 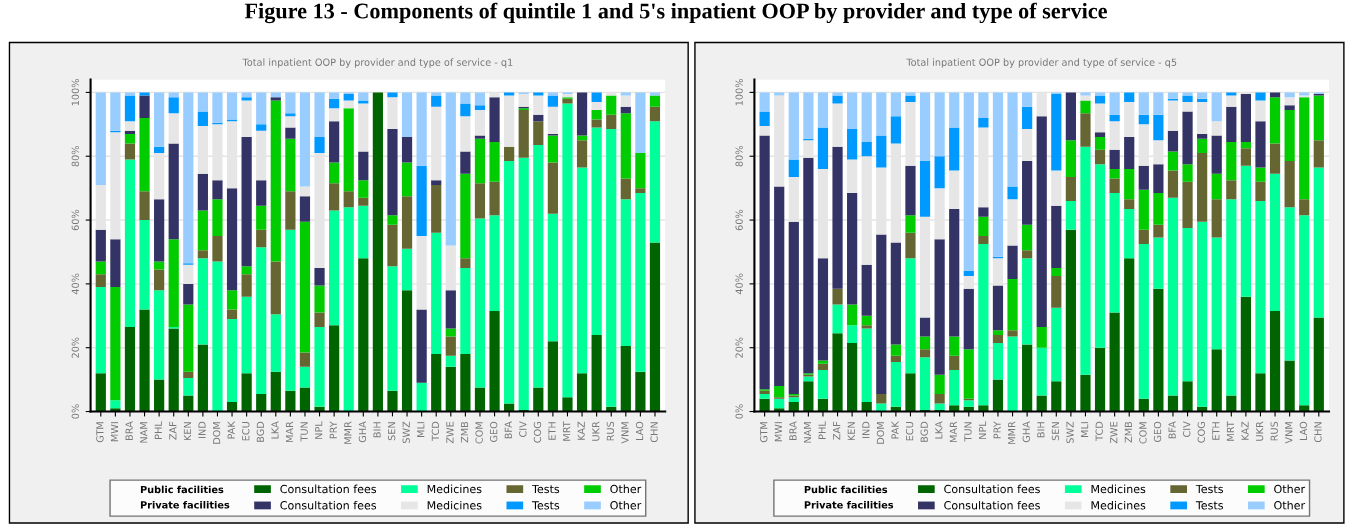 What do you see at coordinates (567, 431) in the screenshot?
I see `x-tick-label: MRT` at bounding box center [567, 431].